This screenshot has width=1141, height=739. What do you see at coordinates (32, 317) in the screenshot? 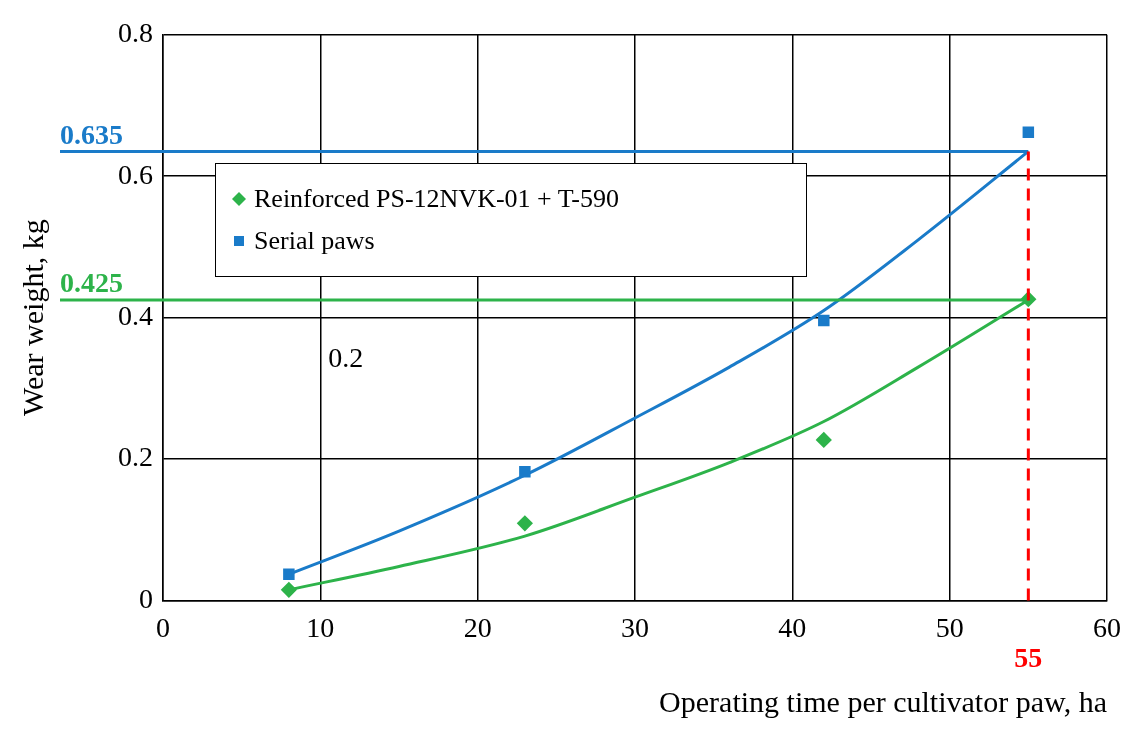
I see `y-axis-title: Wear weight, kg` at bounding box center [32, 317].